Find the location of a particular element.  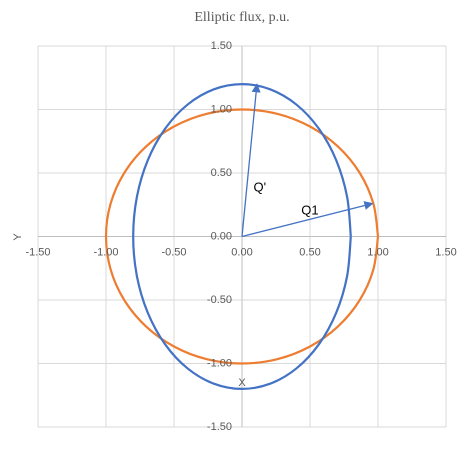

y-axis-label: Y is located at coordinates (18, 237).